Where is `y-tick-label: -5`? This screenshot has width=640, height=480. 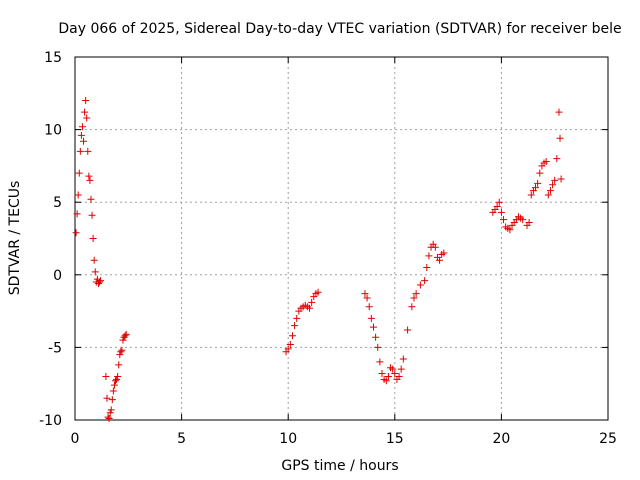
y-tick-label: -5 is located at coordinates (55, 348).